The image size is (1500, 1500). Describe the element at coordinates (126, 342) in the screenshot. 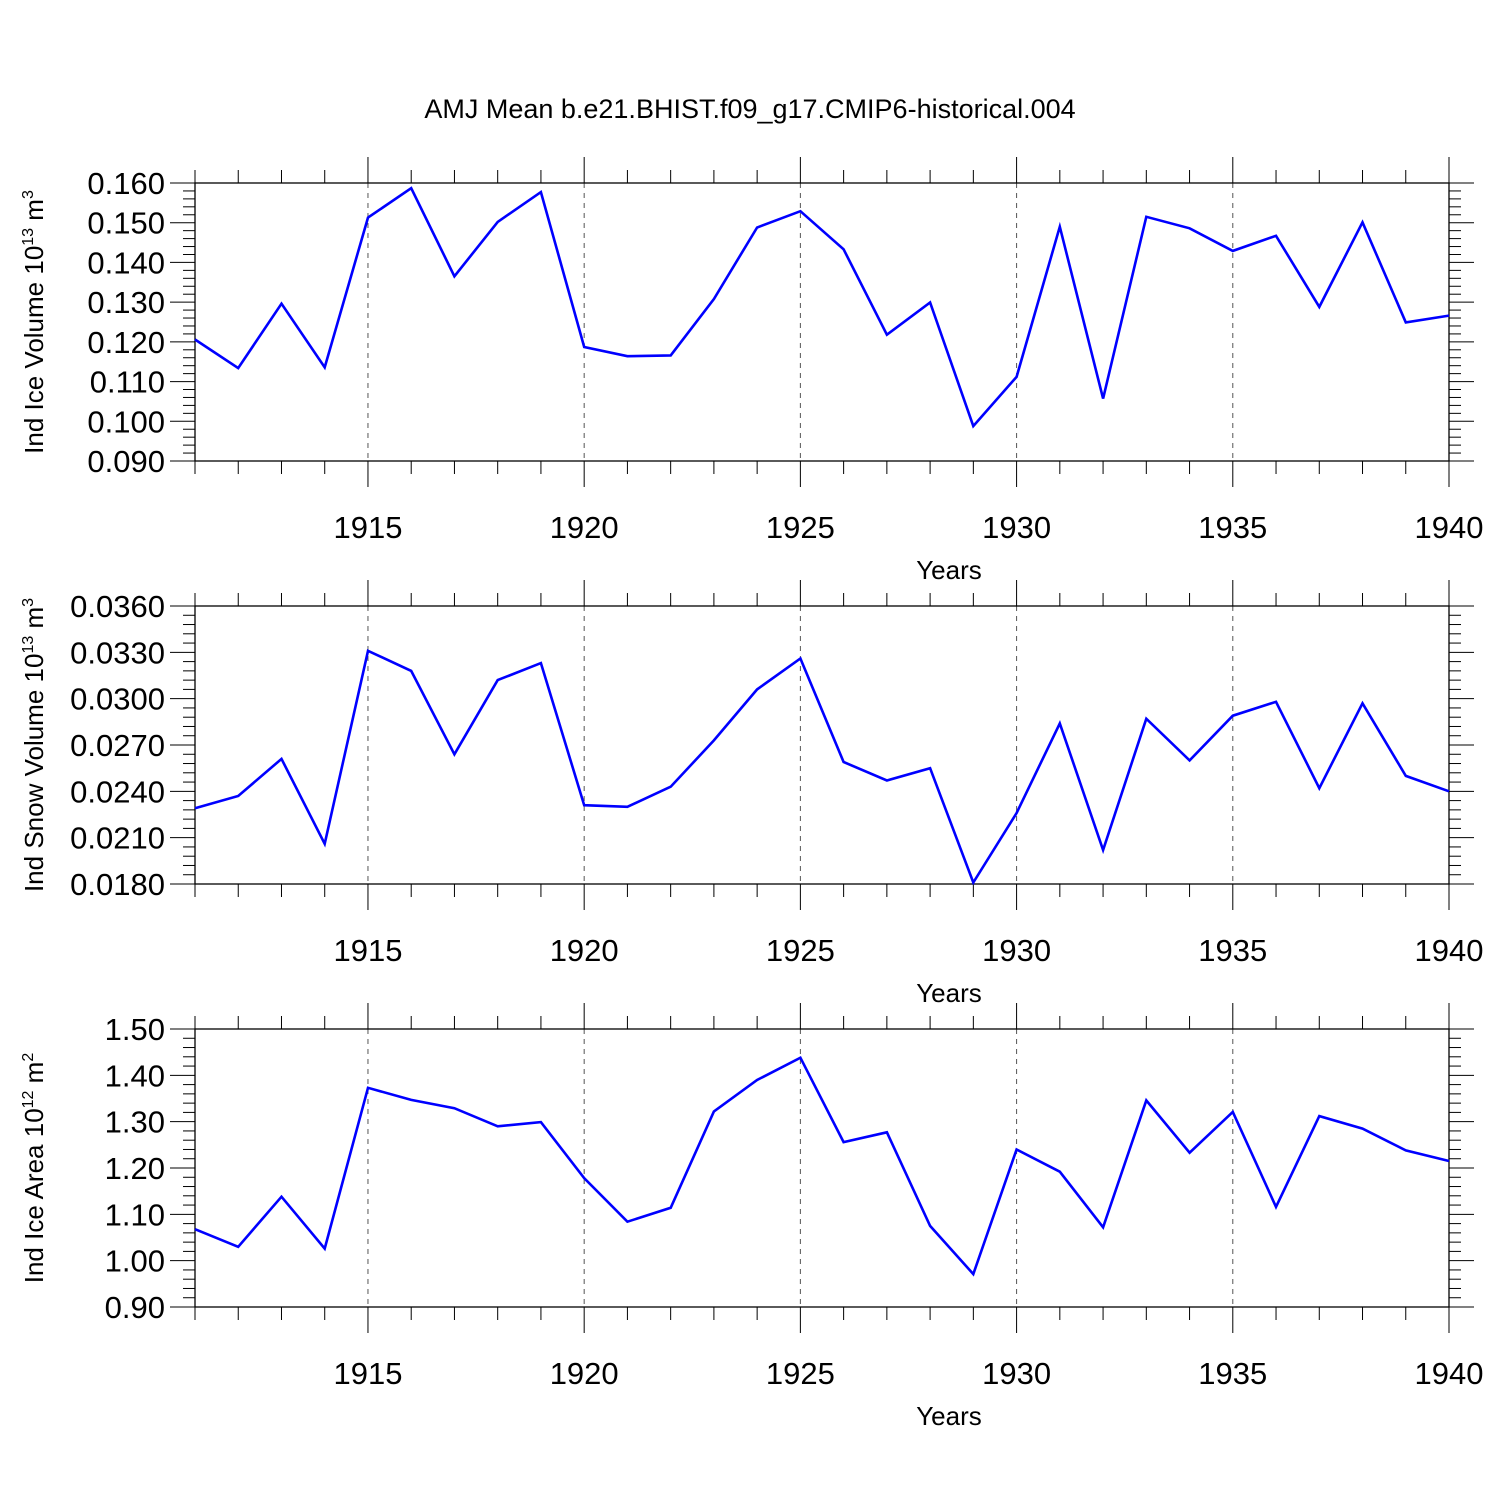

I see `y-tick-label: 0.120` at that location.